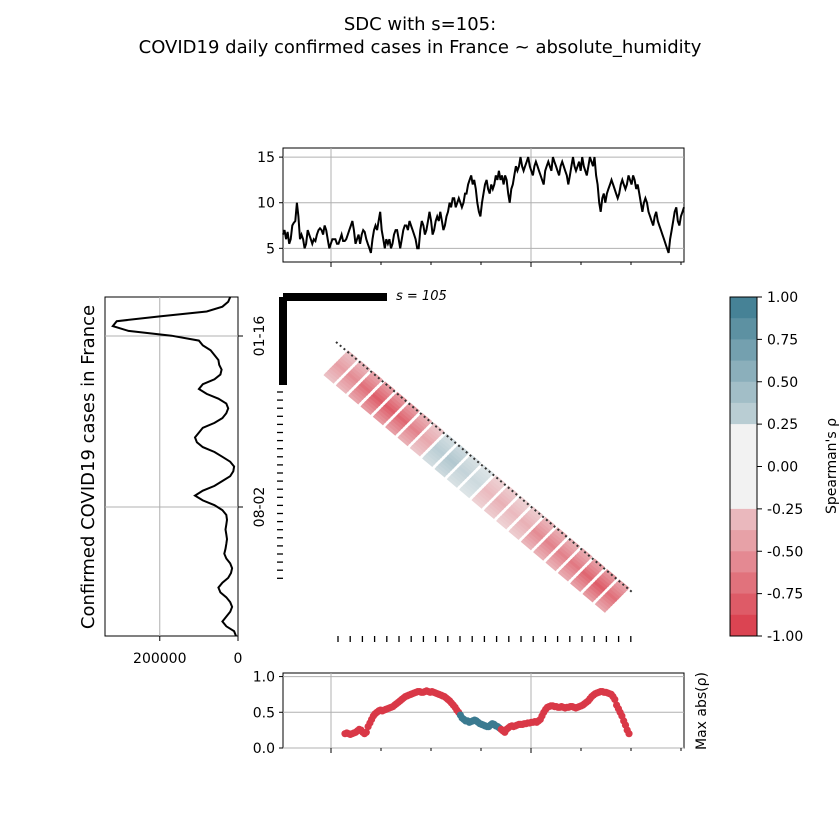  Describe the element at coordinates (266, 158) in the screenshot. I see `top-ytick-label: 15` at that location.